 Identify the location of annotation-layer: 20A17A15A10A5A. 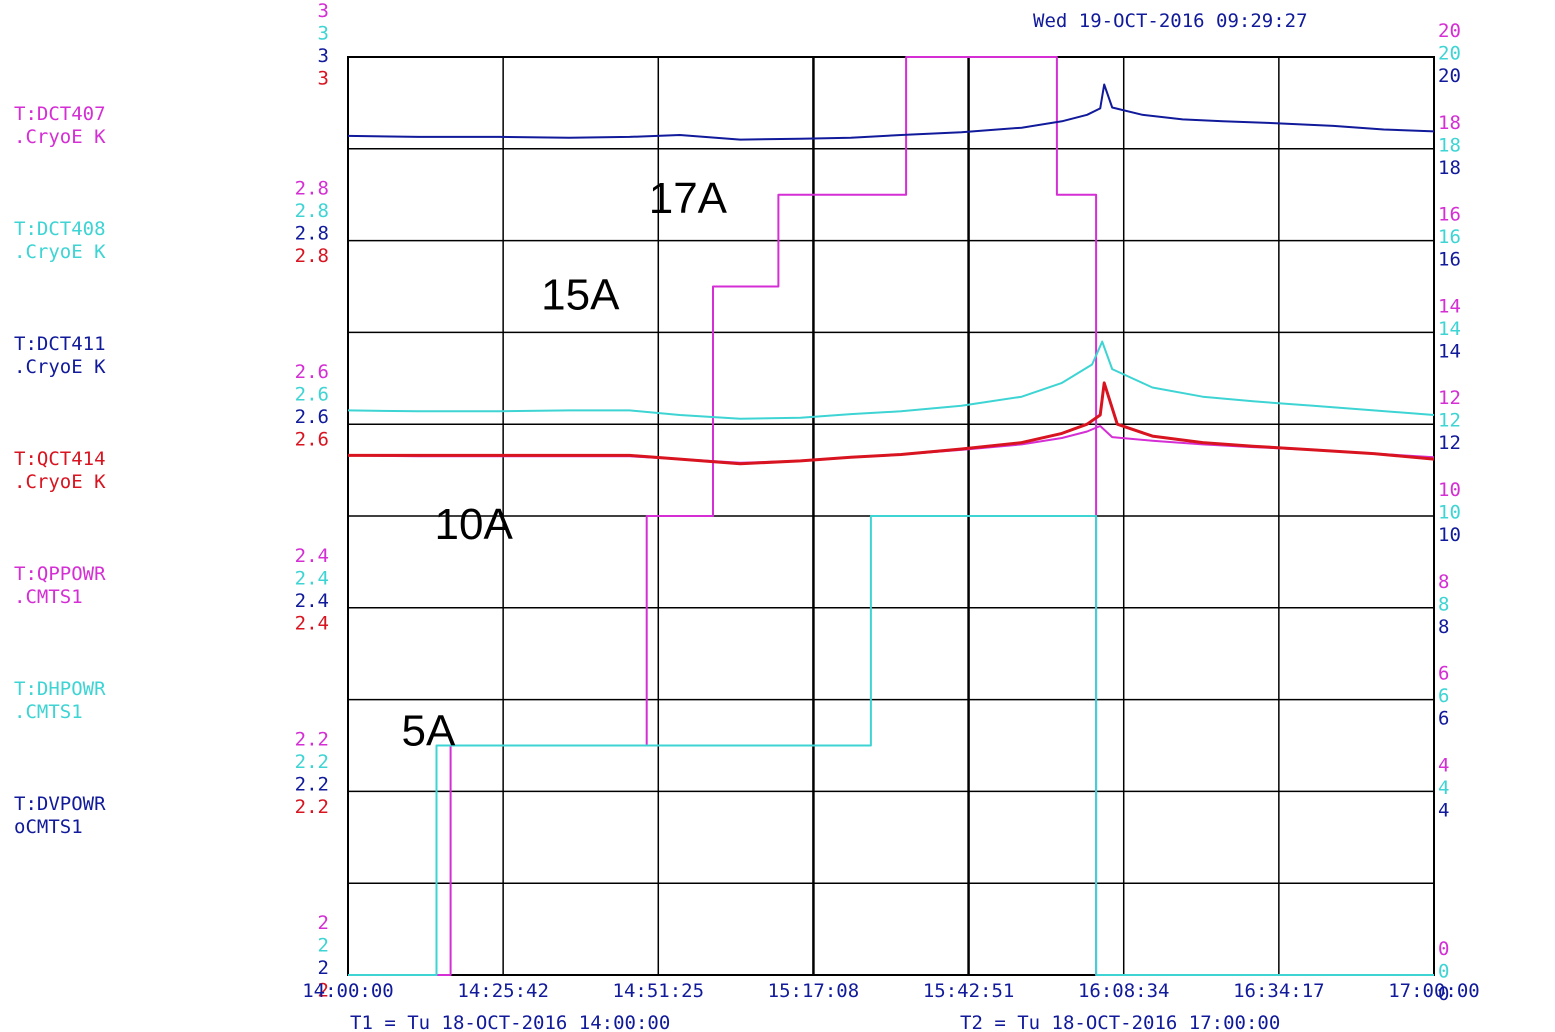
(565, 465).